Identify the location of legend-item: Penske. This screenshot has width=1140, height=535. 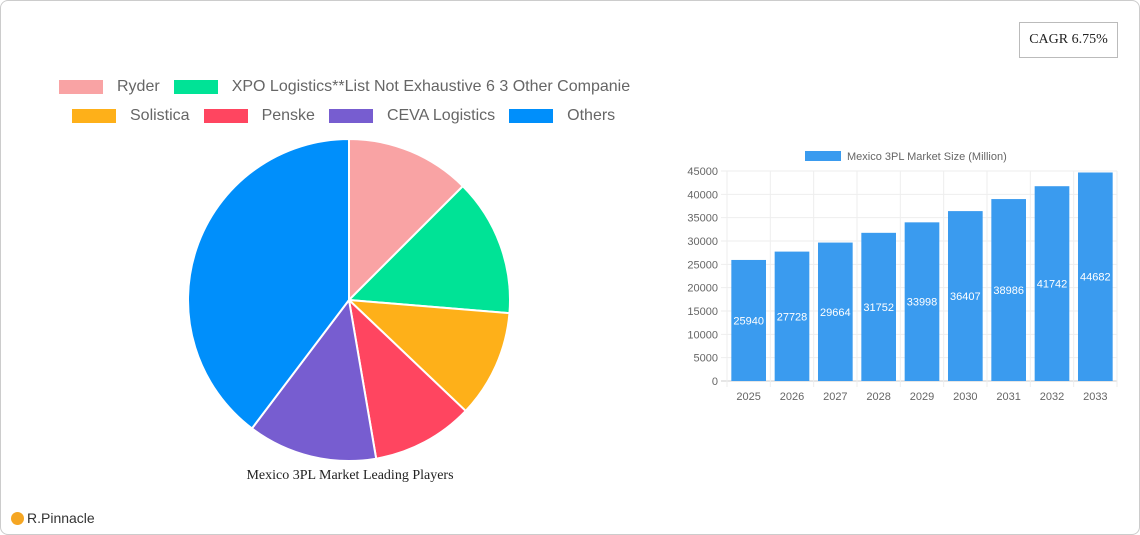
(259, 116).